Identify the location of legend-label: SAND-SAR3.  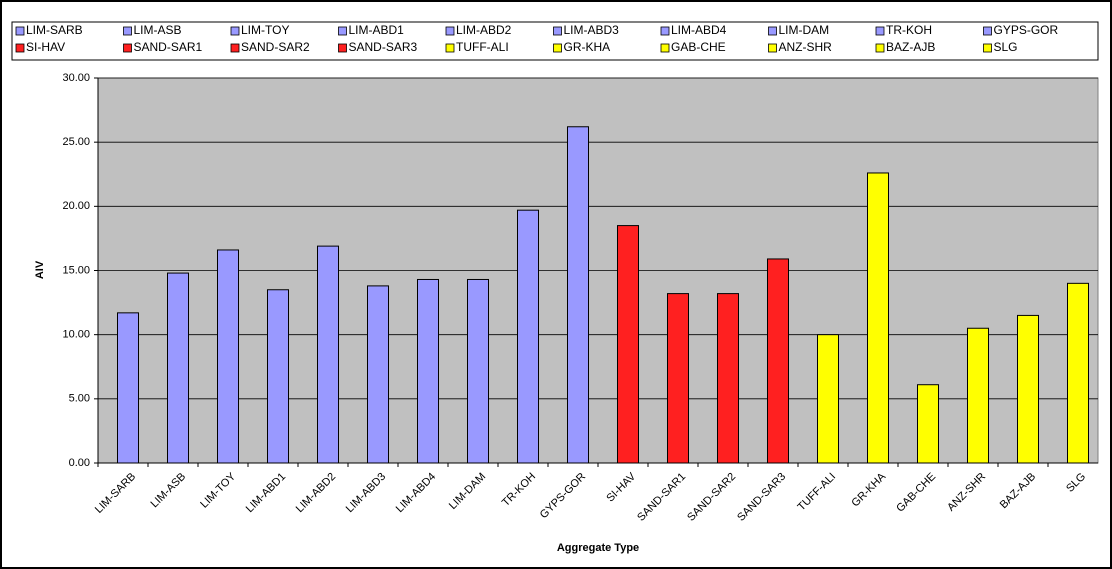
(383, 47).